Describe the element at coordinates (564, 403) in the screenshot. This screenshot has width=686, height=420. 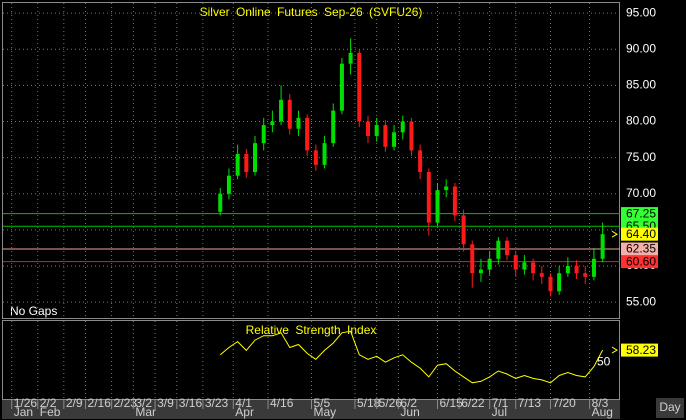
I see `x-tick-label: 7/20` at that location.